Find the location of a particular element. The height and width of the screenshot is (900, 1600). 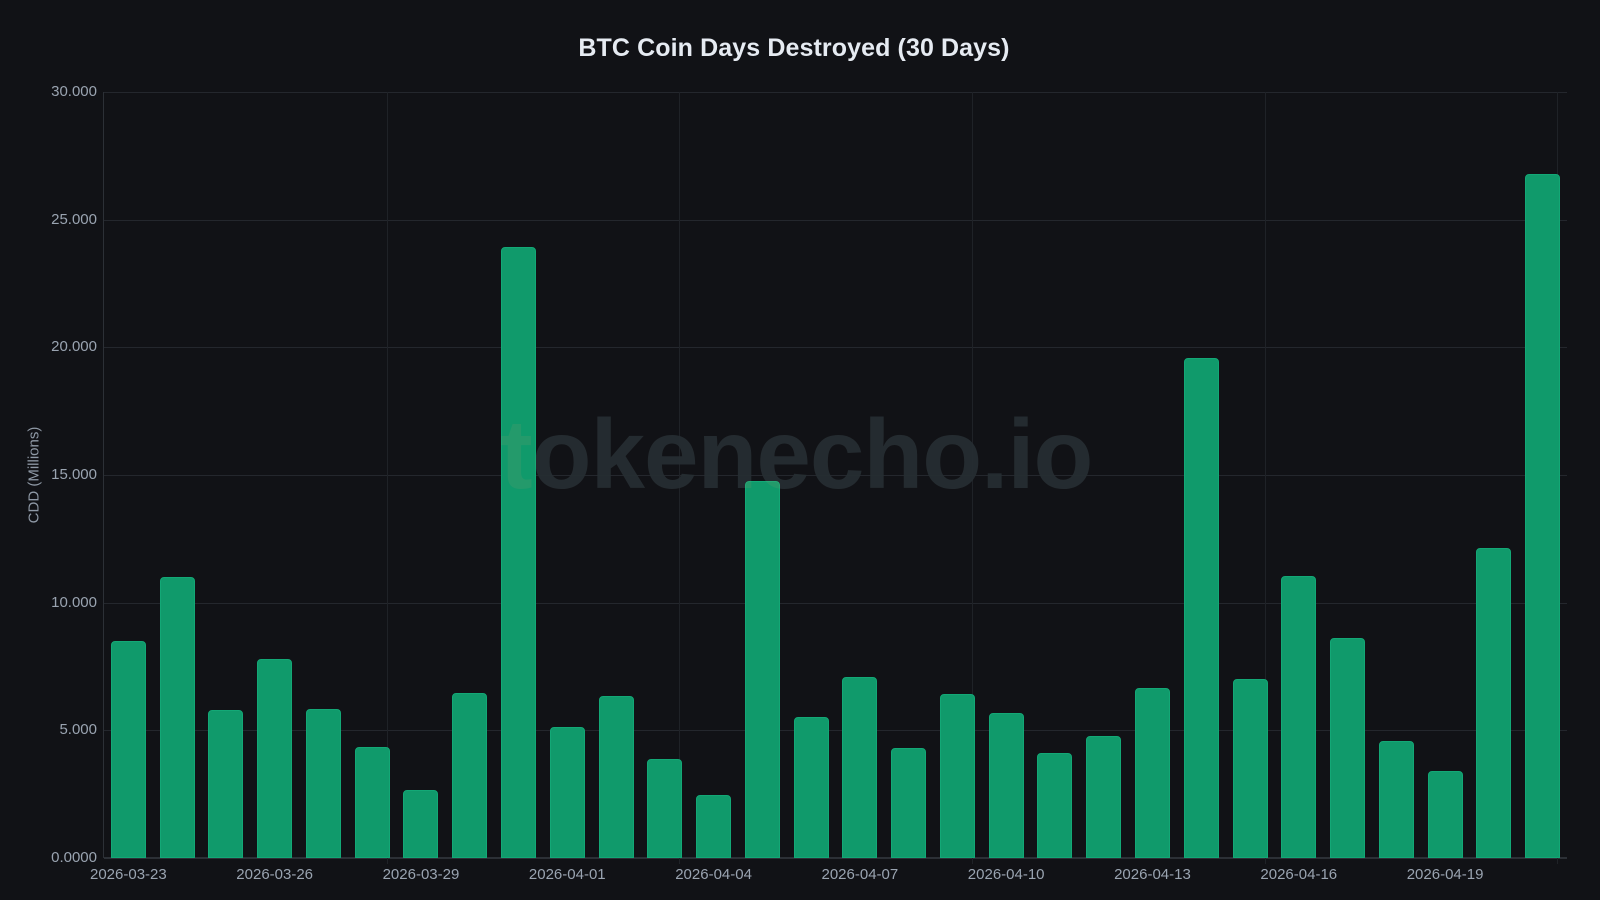

chart-title: BTC Coin Days Destroyed (30 Days) is located at coordinates (794, 48).